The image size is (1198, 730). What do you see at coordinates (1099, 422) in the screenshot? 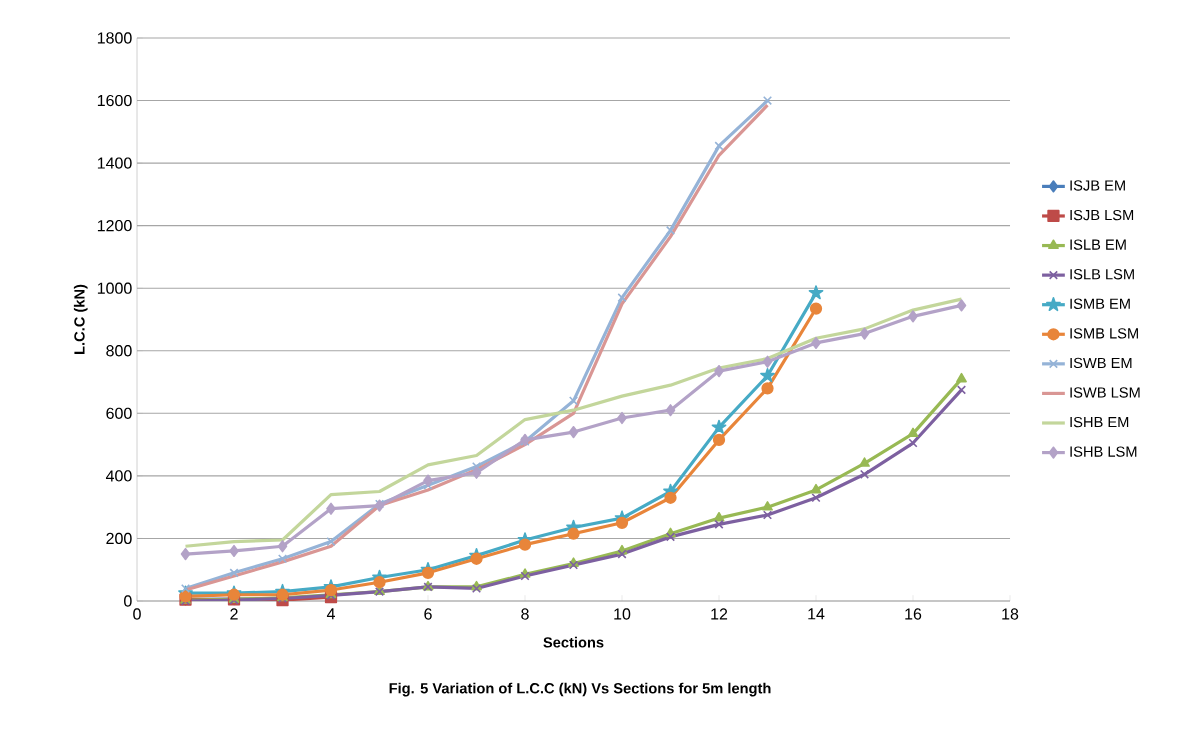
I see `legend-label: ISHB EM` at bounding box center [1099, 422].